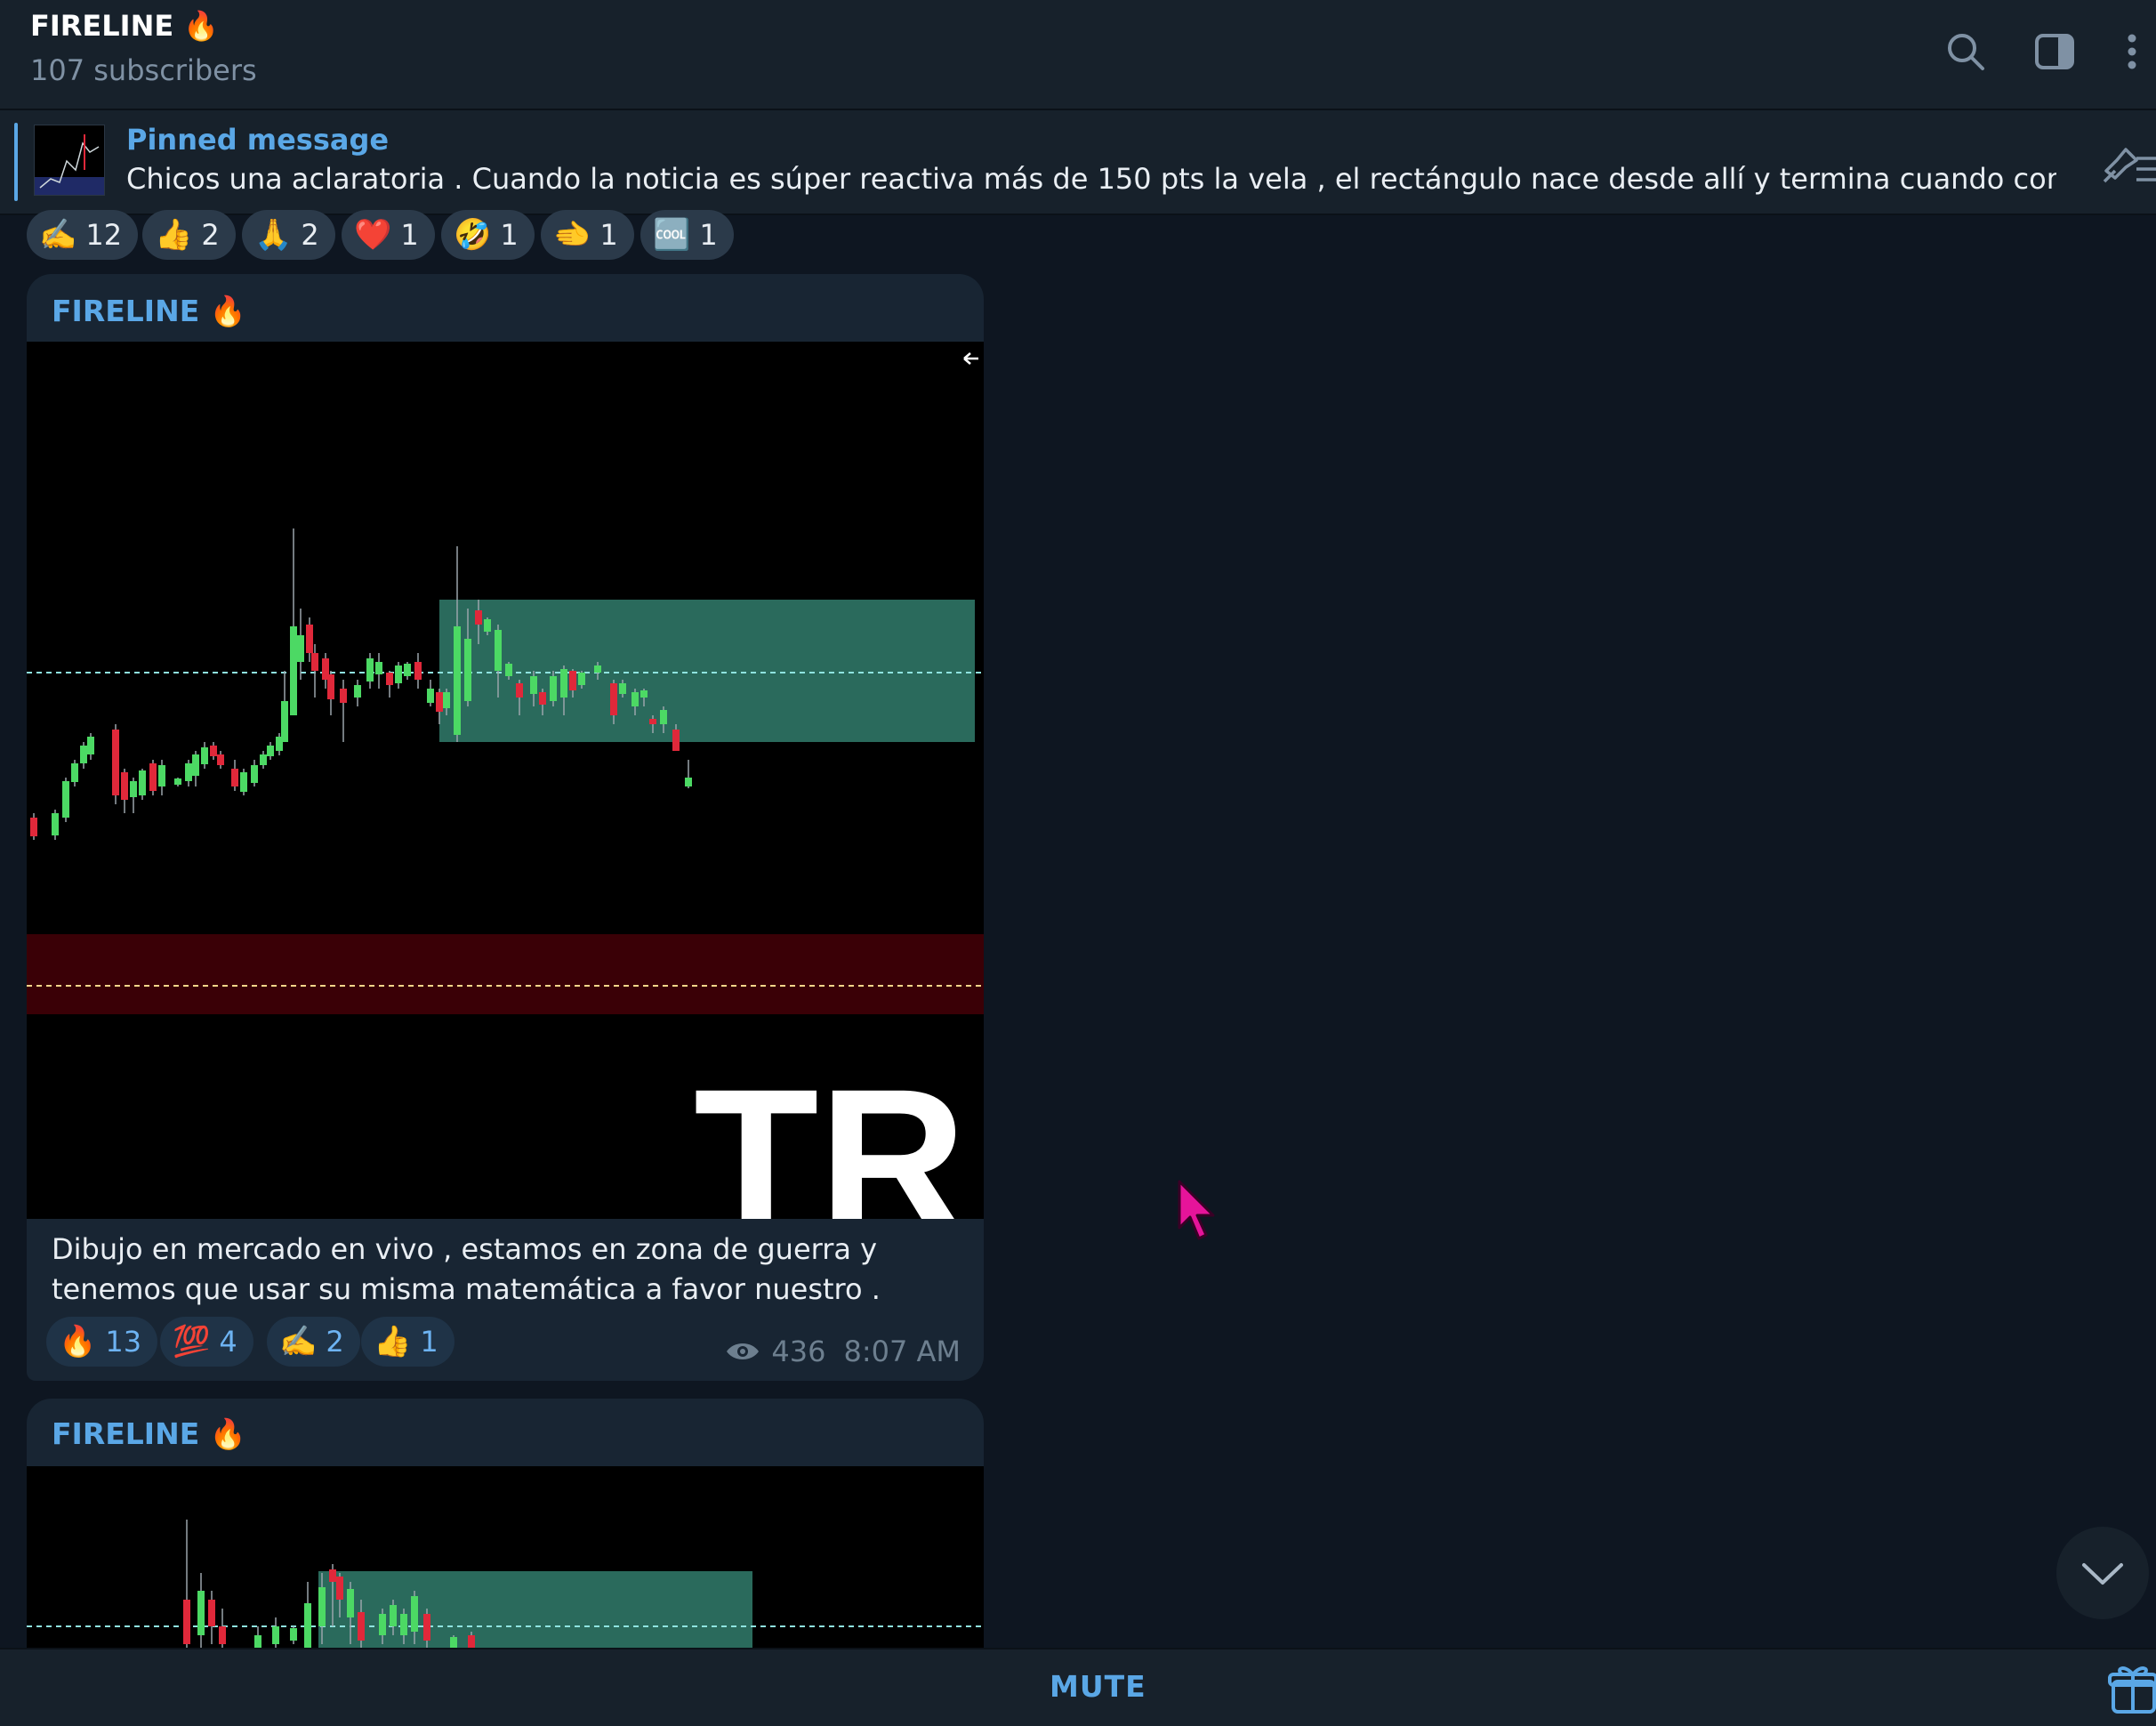 This screenshot has width=2156, height=1726. I want to click on pinned-list-icon, so click(2127, 167).